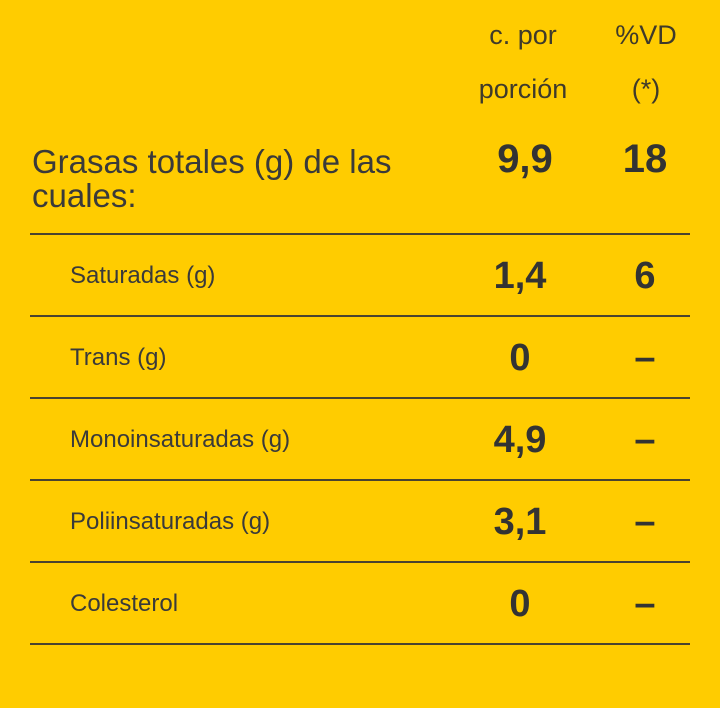 The height and width of the screenshot is (708, 720). Describe the element at coordinates (180, 439) in the screenshot. I see `row-label: Monoinsaturadas (g)` at that location.